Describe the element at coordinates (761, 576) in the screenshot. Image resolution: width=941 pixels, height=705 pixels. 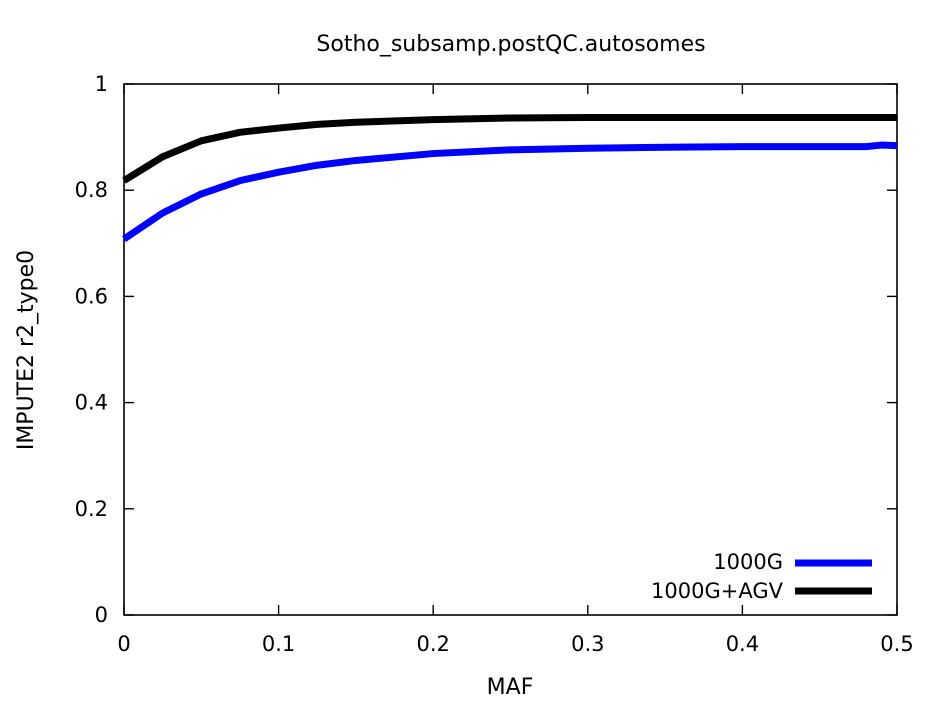
I see `legend: 1000G 1000G+AGV` at that location.